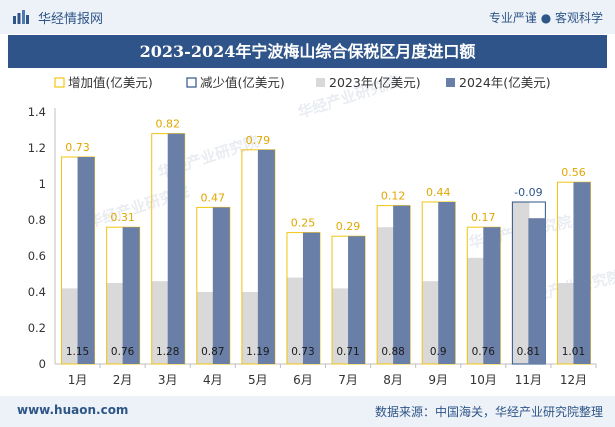 The height and width of the screenshot is (427, 615). I want to click on x-tick-label: 4月, so click(213, 380).